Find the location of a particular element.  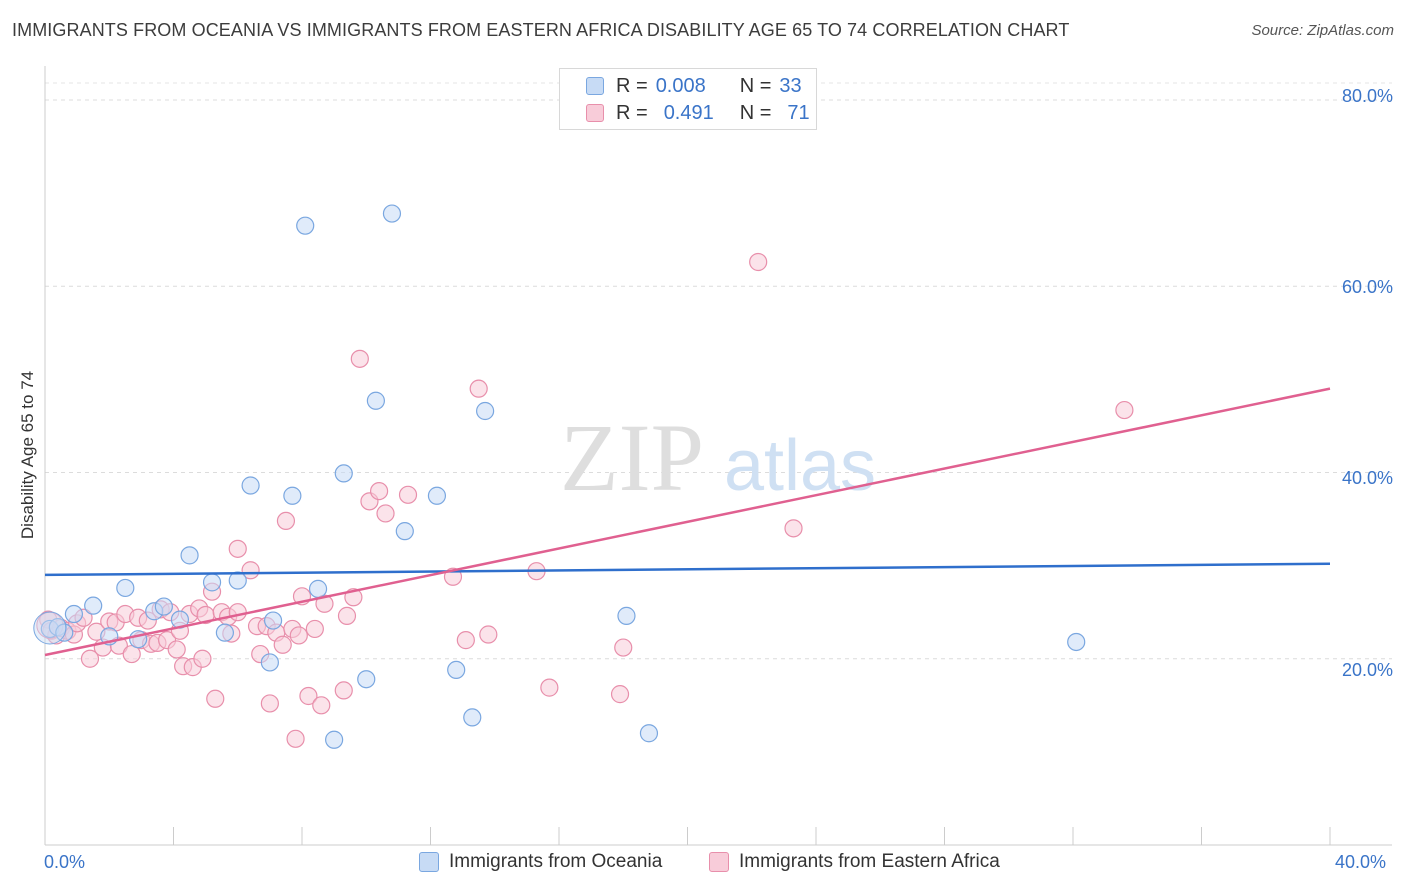

legend-label-oceania: Immigrants from Oceania is located at coordinates (556, 861).